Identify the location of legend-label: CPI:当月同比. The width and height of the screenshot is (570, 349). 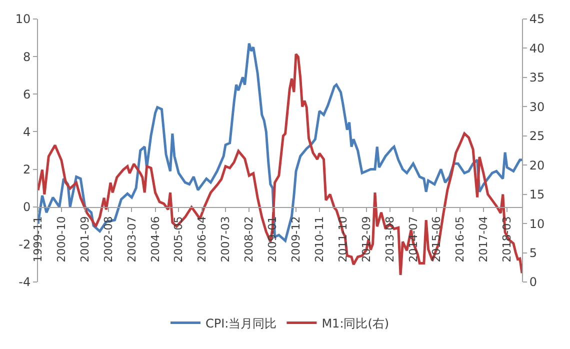
(241, 323).